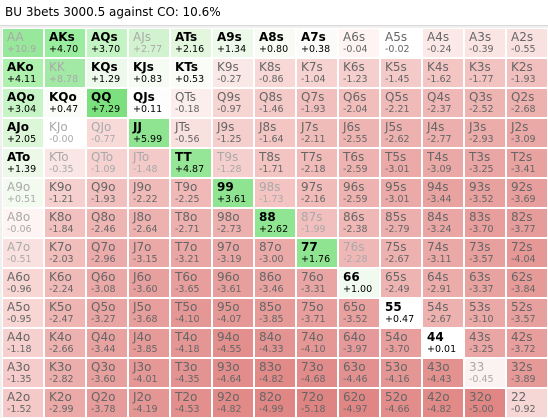 This screenshot has height=418, width=548. What do you see at coordinates (317, 223) in the screenshot?
I see `hand-cell: 87s -1.99` at bounding box center [317, 223].